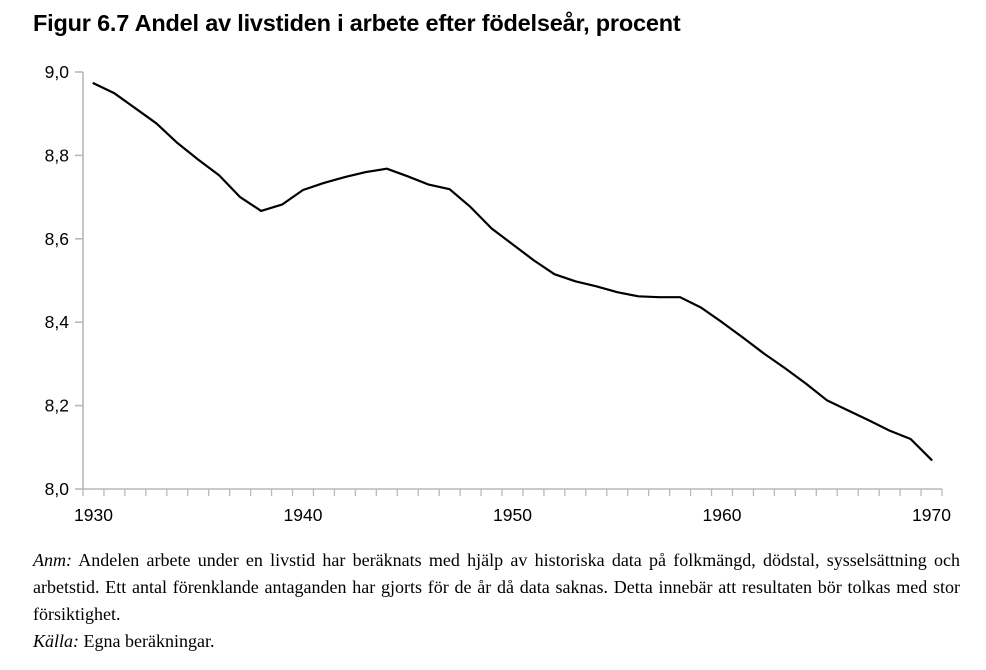 This screenshot has width=986, height=670. Describe the element at coordinates (57, 239) in the screenshot. I see `y-tick-label: 8,6` at that location.